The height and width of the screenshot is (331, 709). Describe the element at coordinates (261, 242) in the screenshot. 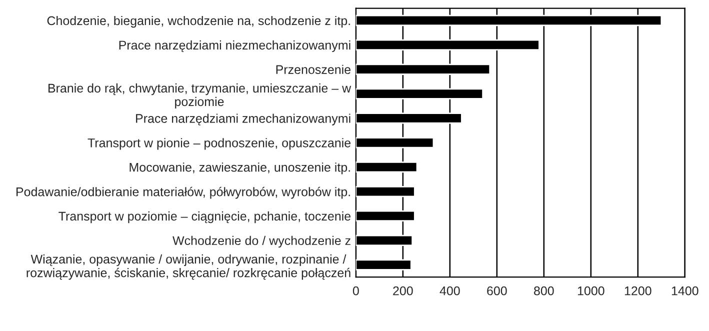

I see `y-tick-label: Wchodzenie do / wychodzenie z` at that location.